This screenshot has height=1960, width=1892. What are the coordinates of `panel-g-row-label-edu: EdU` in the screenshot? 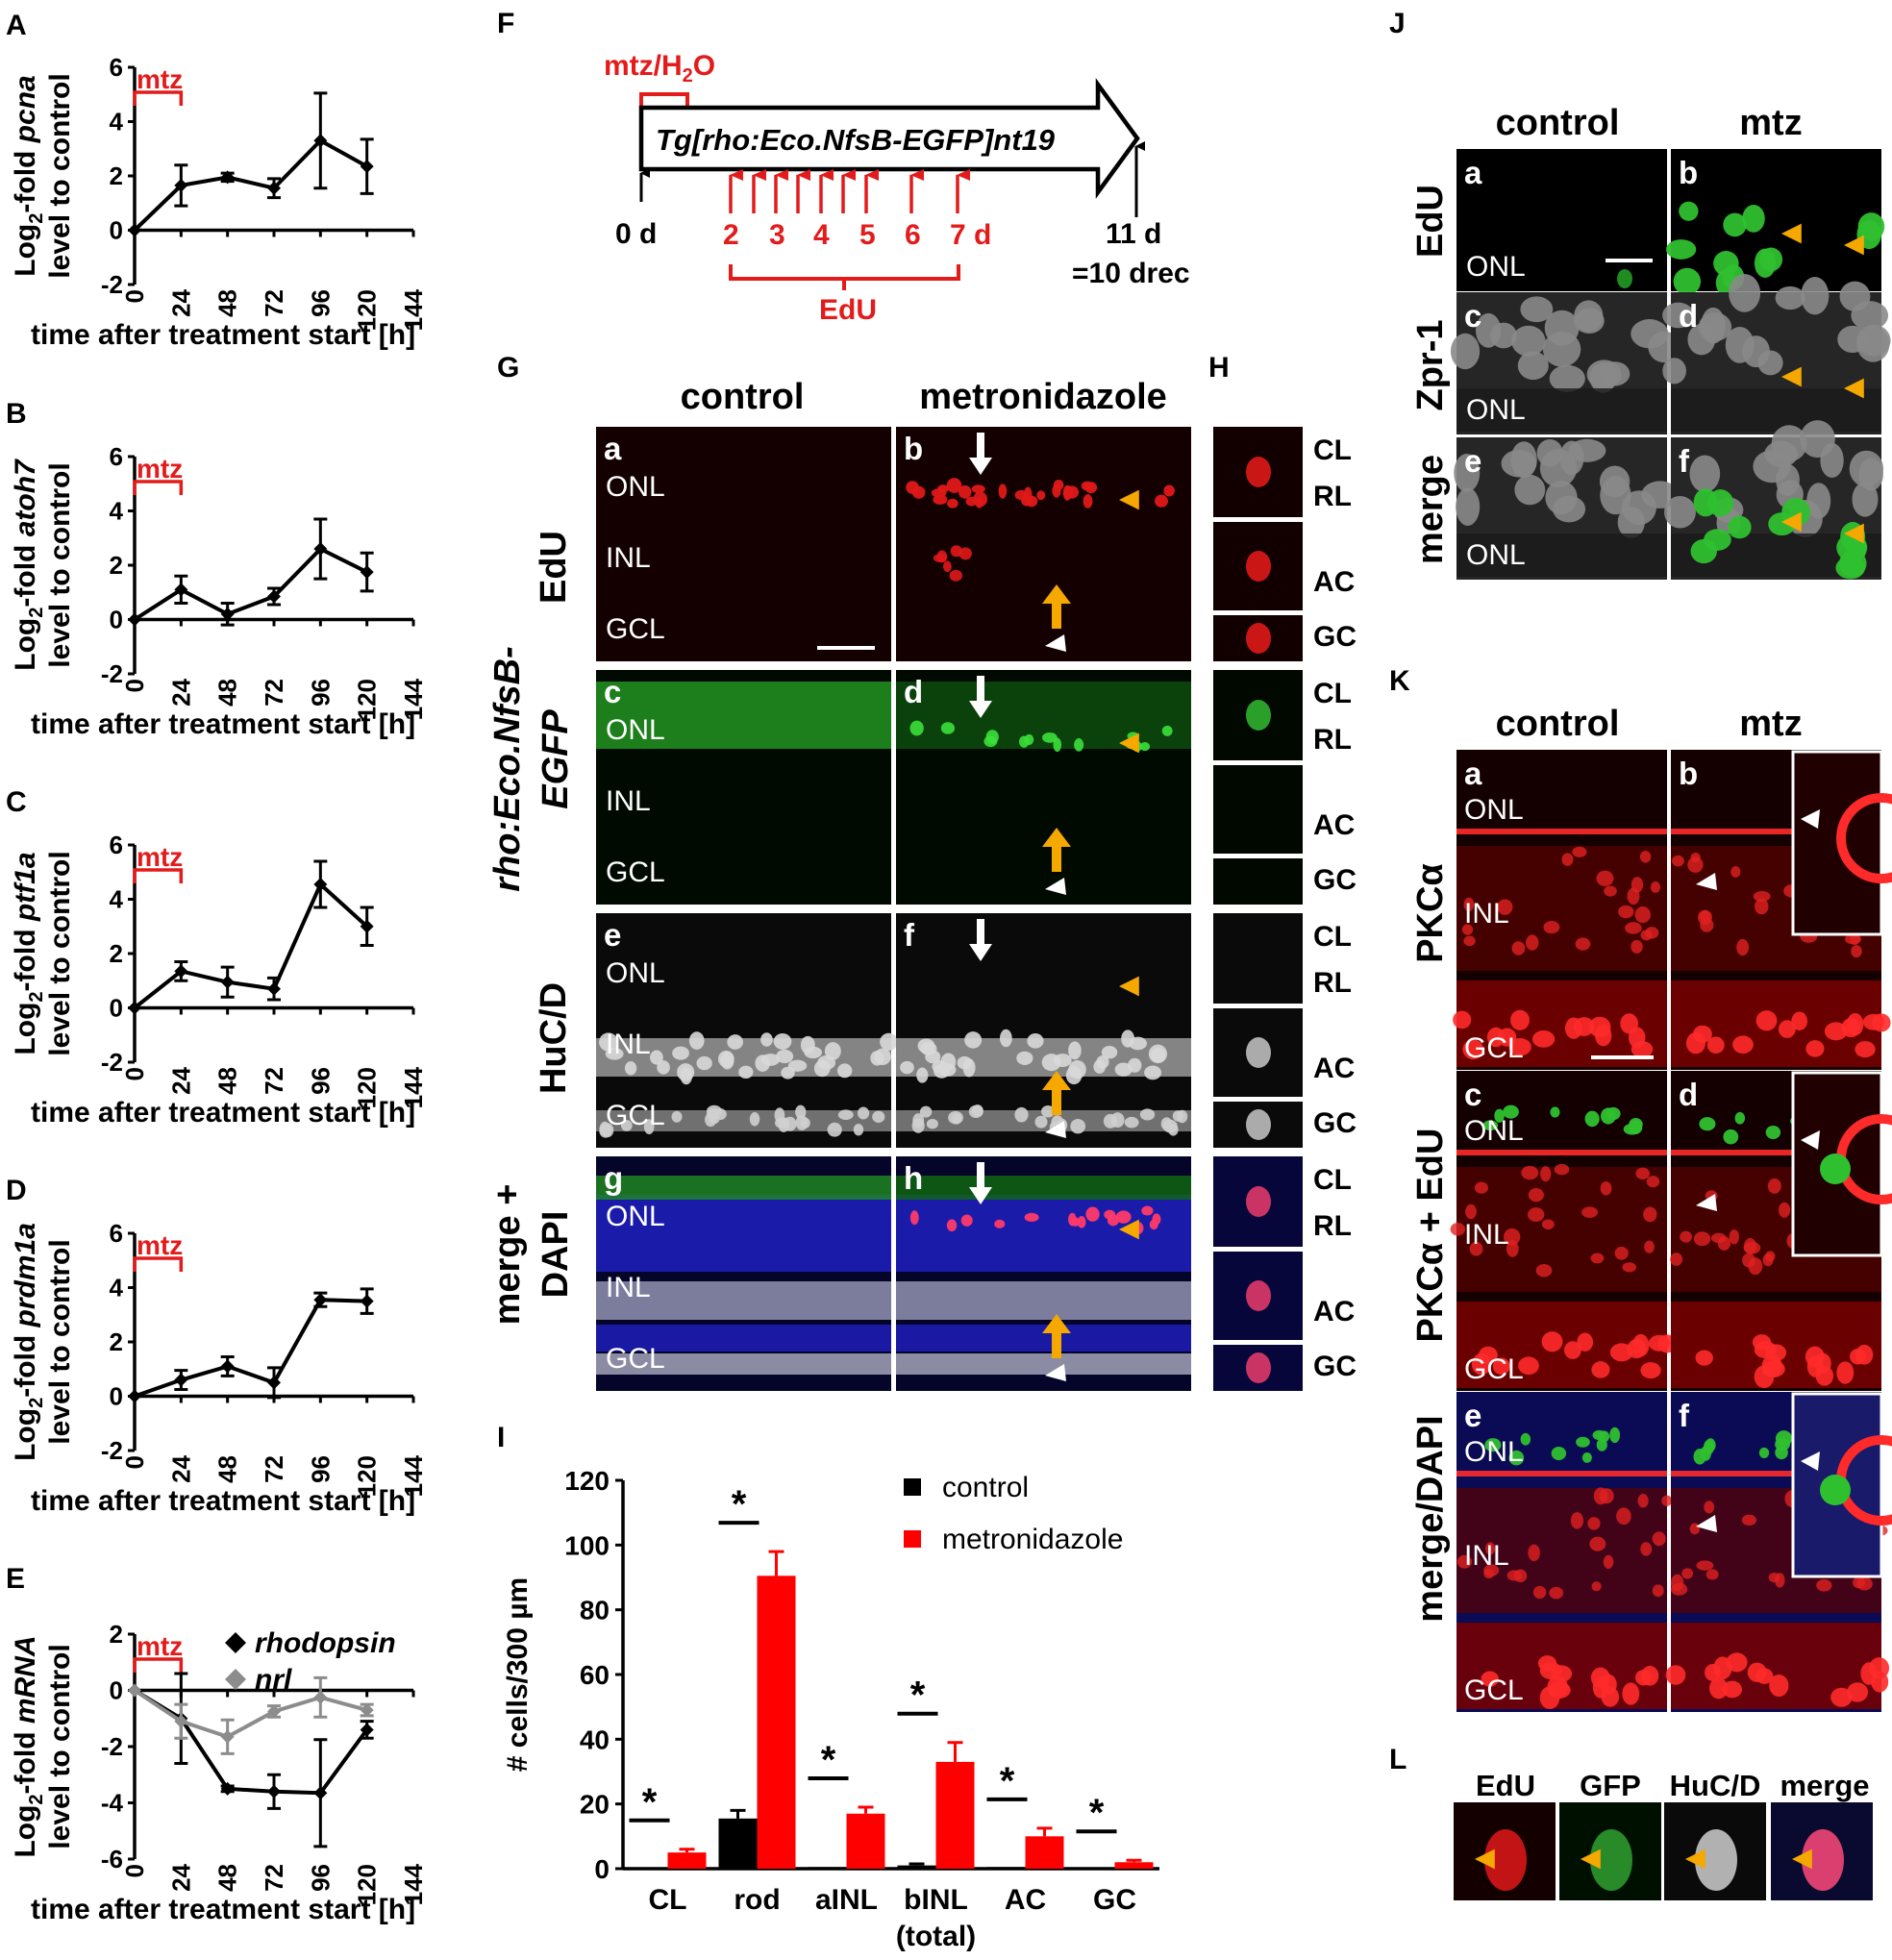 It's located at (554, 567).